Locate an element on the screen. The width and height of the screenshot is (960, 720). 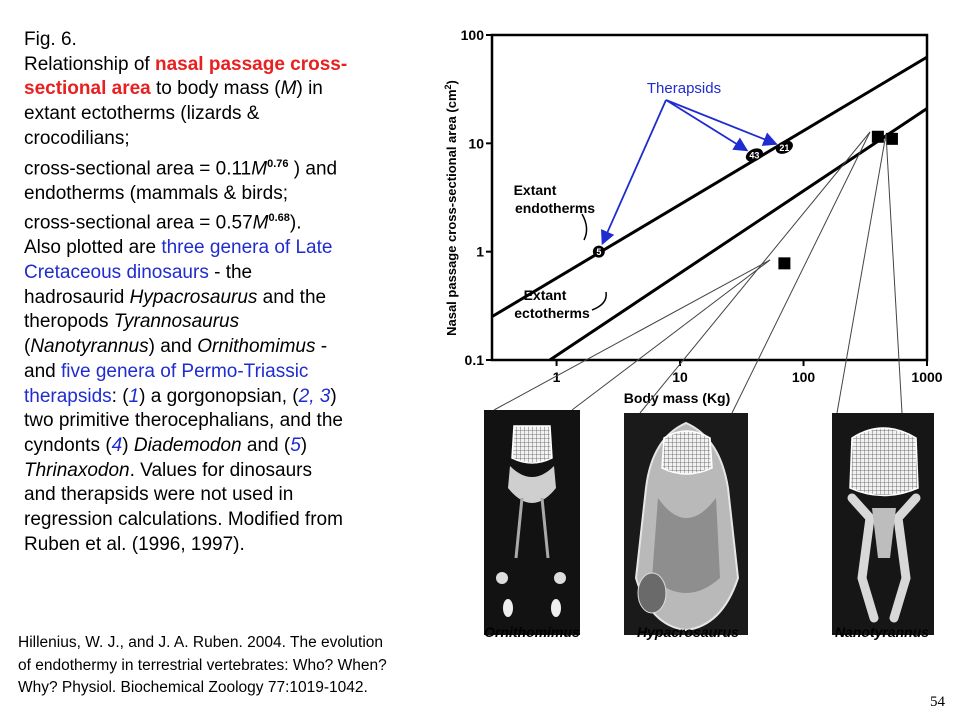
endotherm-label-line-2: endotherms is located at coordinates (555, 208).